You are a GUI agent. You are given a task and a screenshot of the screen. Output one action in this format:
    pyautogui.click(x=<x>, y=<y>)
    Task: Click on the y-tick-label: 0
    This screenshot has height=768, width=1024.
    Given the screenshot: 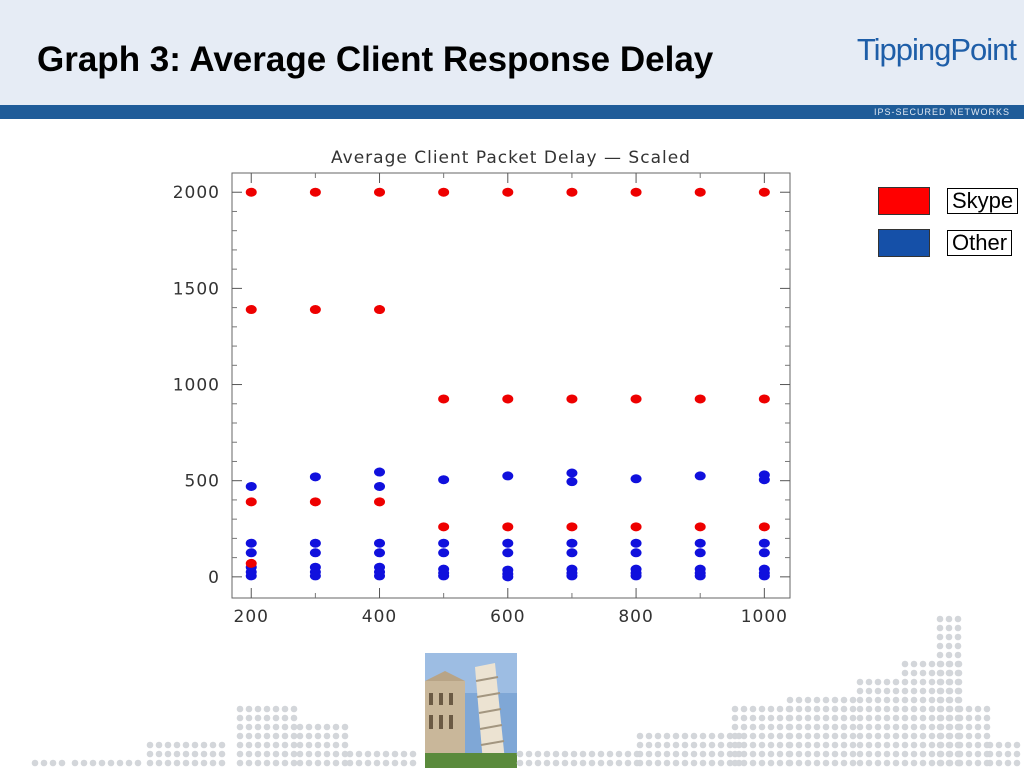 What is the action you would take?
    pyautogui.click(x=214, y=578)
    